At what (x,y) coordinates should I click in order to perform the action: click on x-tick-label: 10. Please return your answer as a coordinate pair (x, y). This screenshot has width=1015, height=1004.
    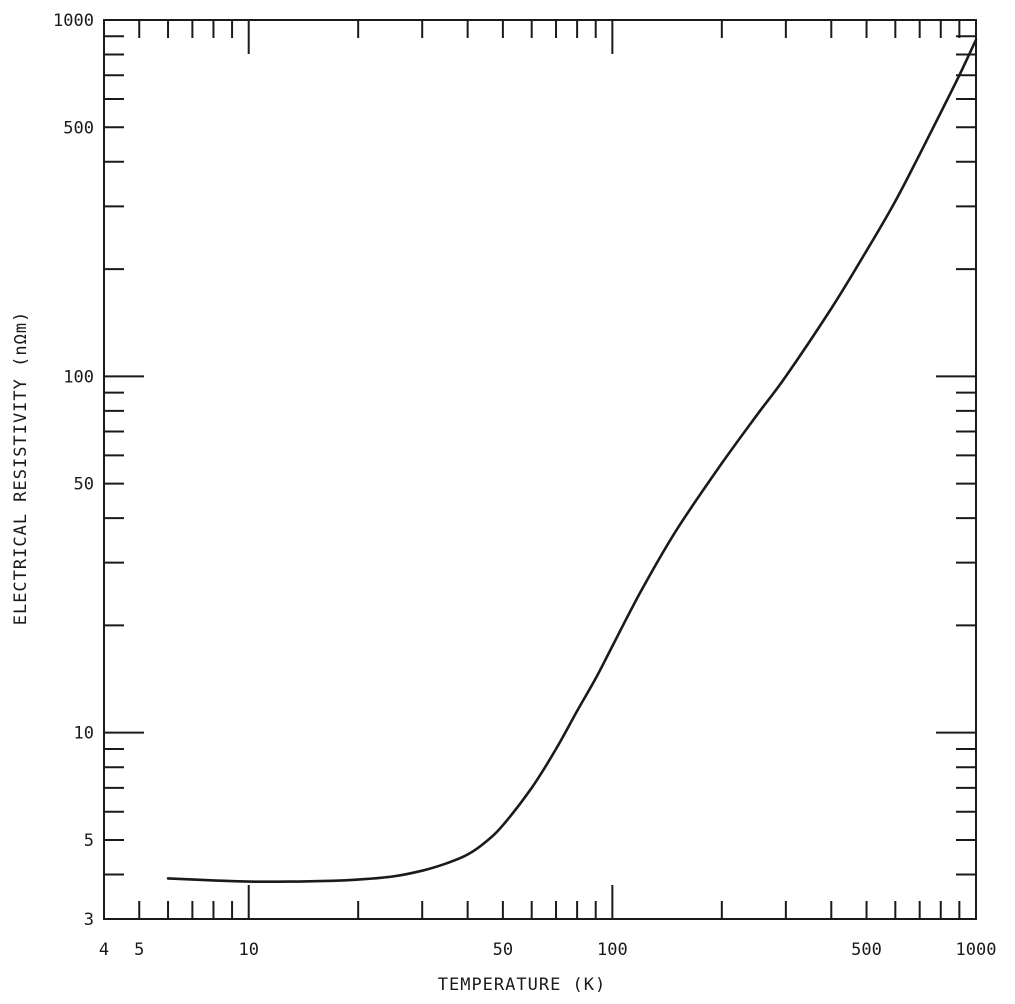
    Looking at the image, I should click on (248, 950).